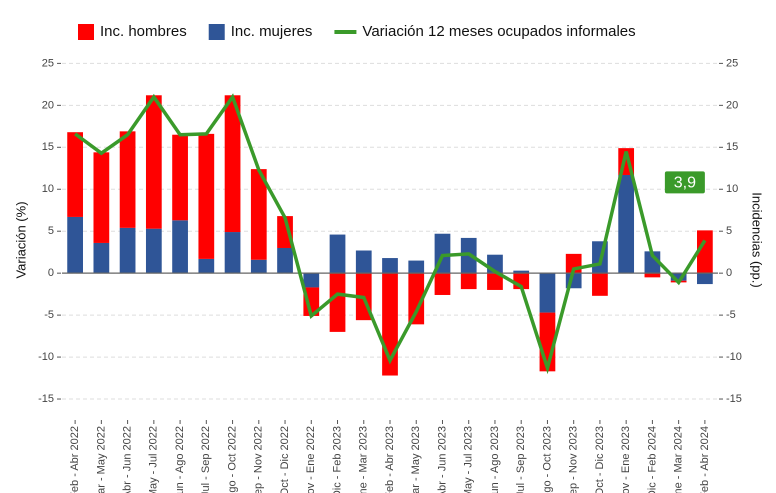 This screenshot has height=493, width=776. I want to click on y-axis-label: Variación (%), so click(20, 239).